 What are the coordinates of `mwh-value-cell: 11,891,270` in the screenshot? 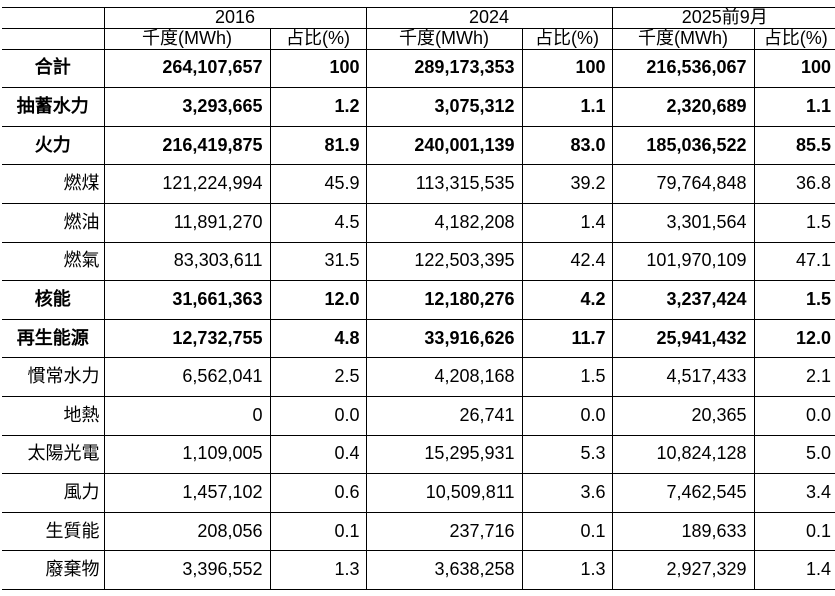 It's located at (187, 222).